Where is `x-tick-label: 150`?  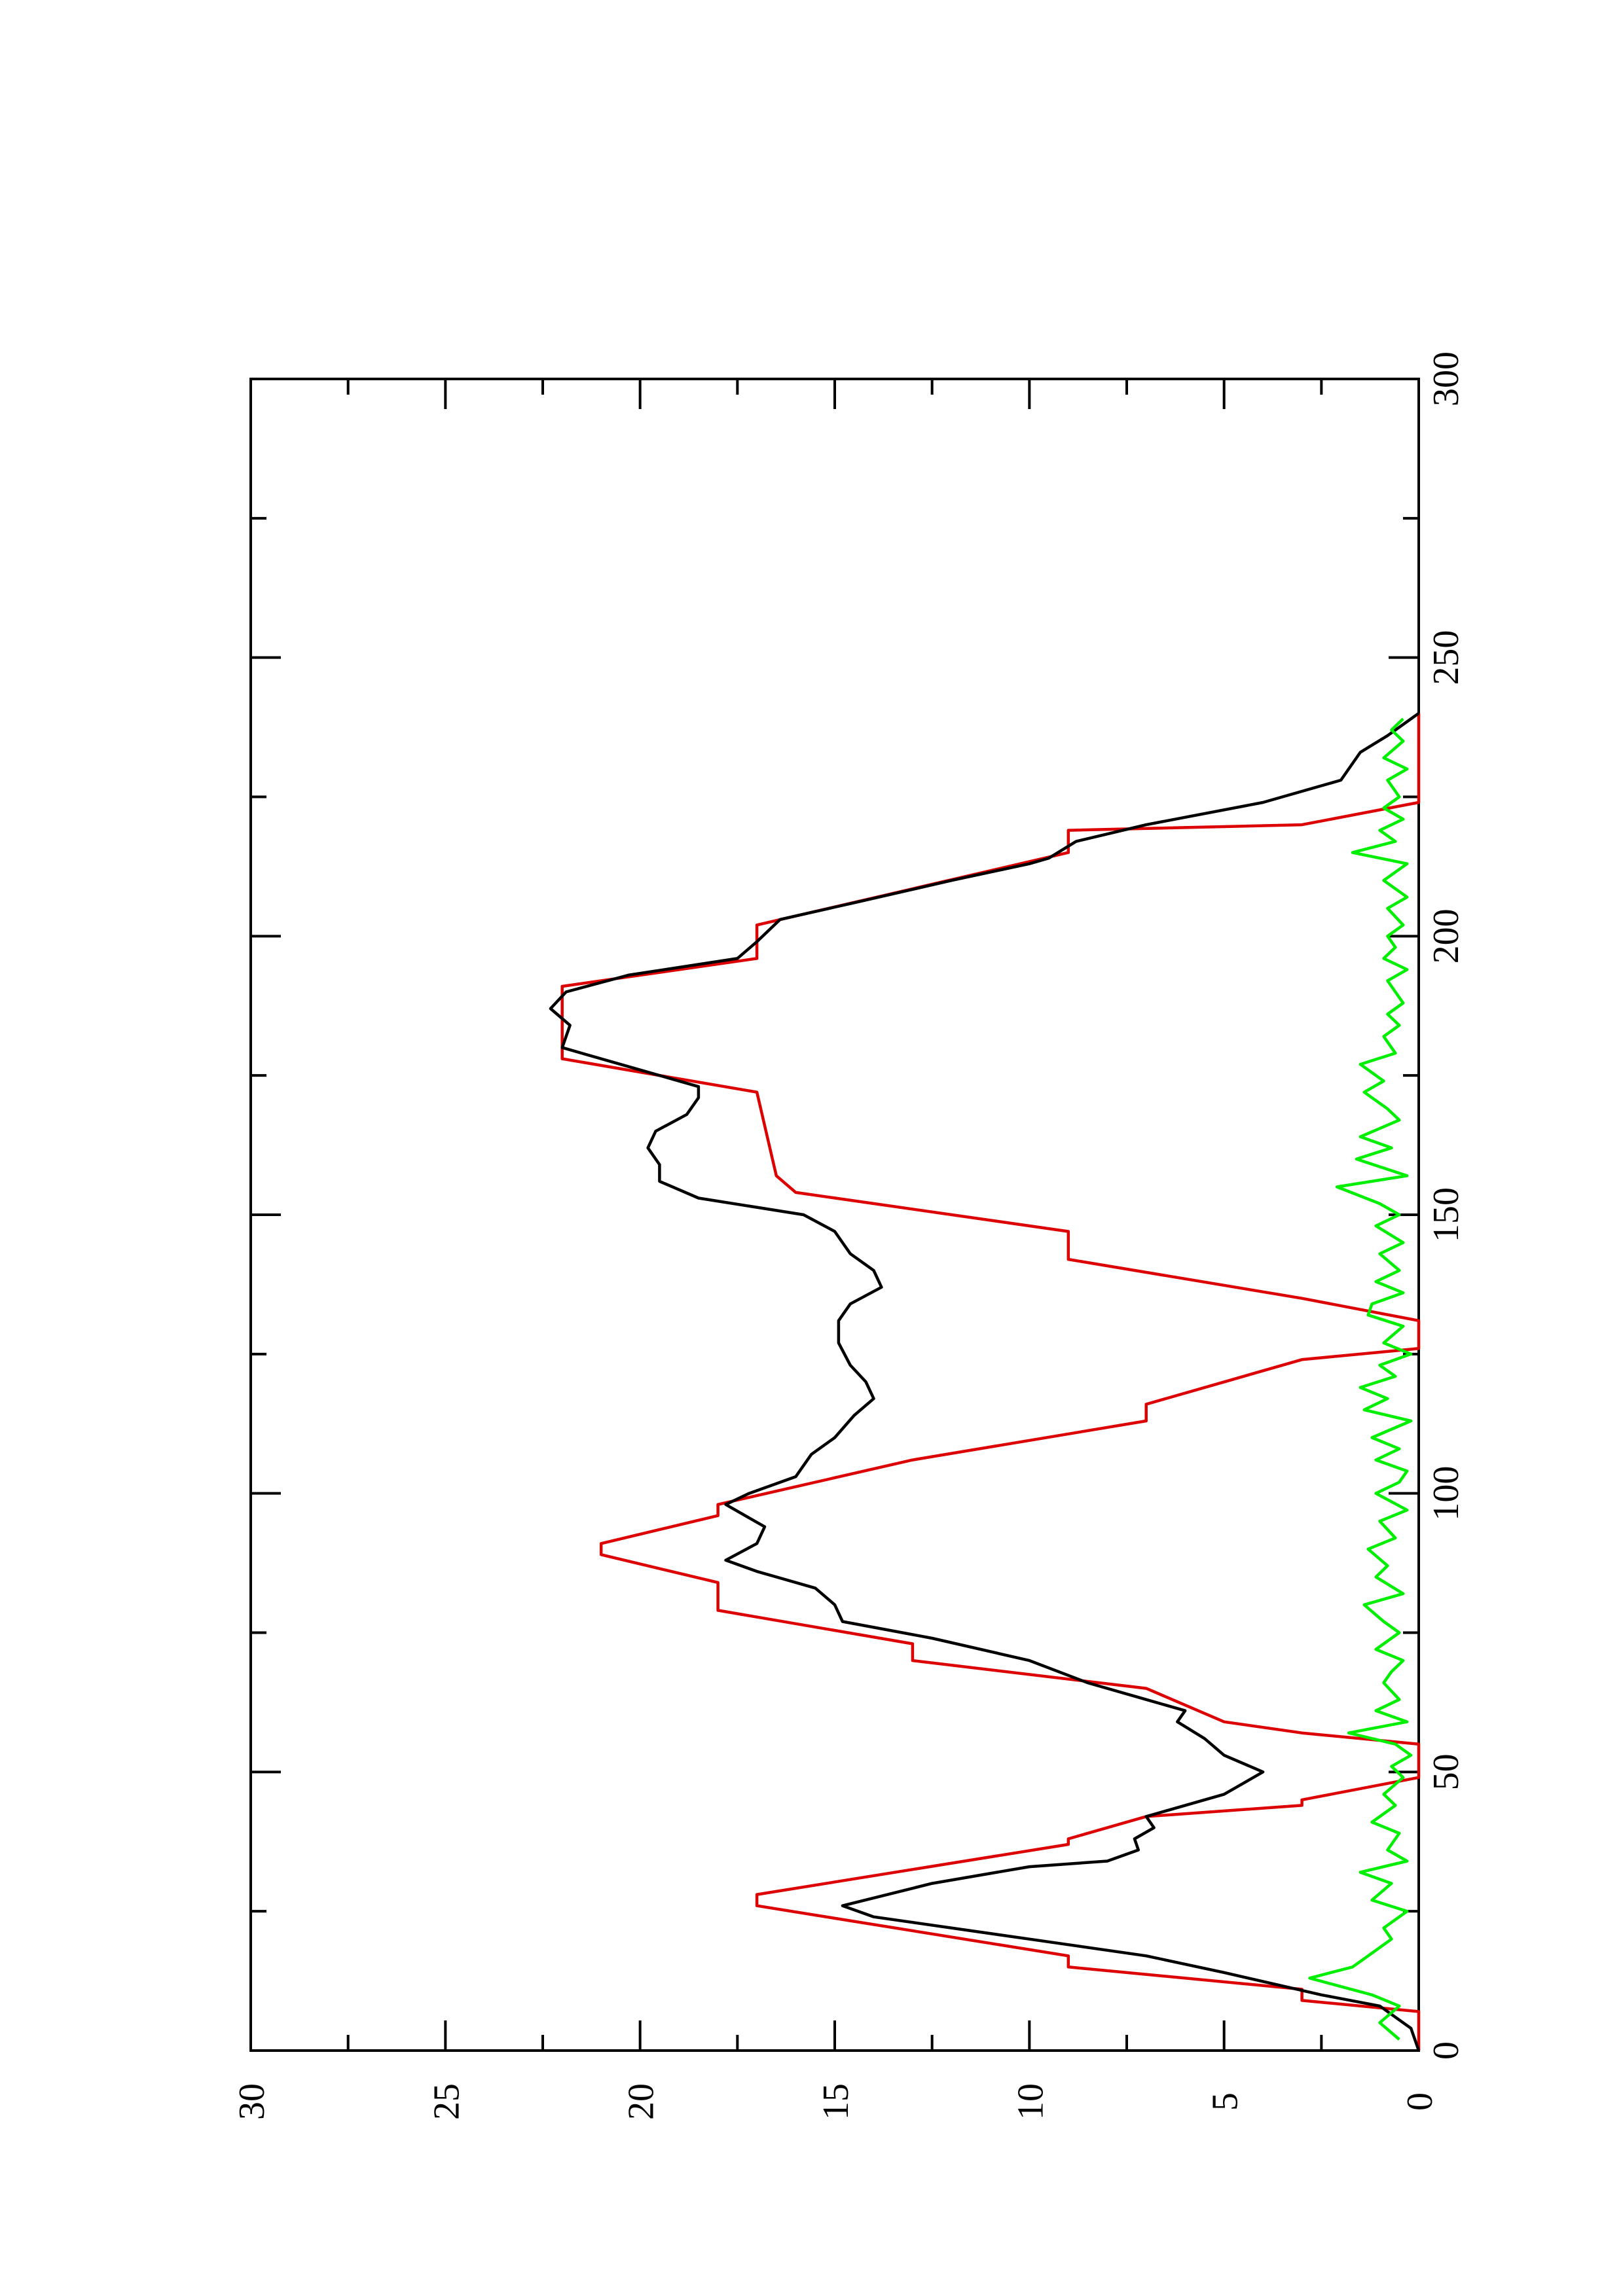
x-tick-label: 150 is located at coordinates (1446, 1214).